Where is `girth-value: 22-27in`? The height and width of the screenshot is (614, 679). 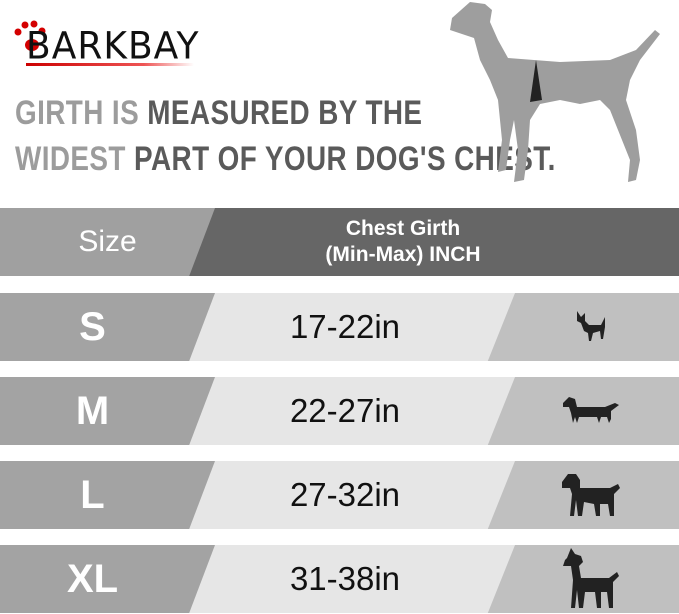 girth-value: 22-27in is located at coordinates (345, 411).